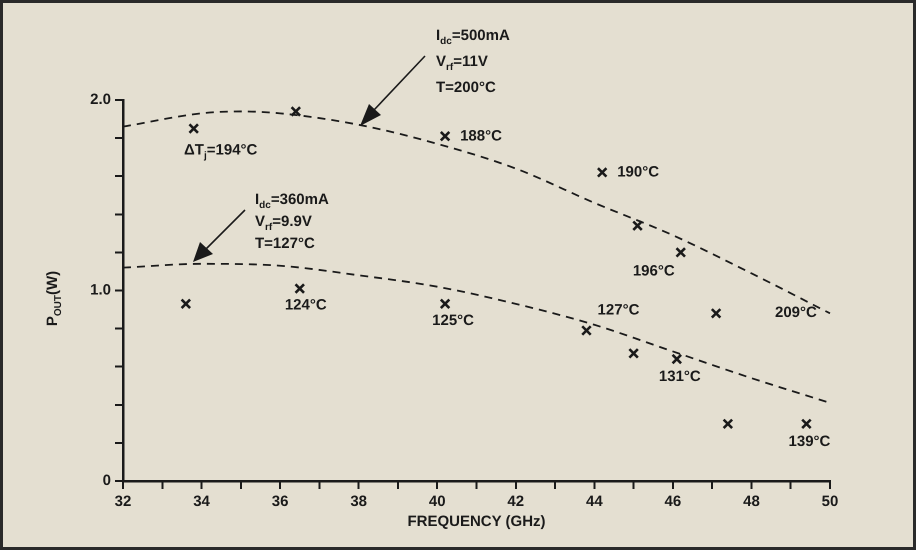 The image size is (916, 550). Describe the element at coordinates (280, 501) in the screenshot. I see `x-tick-label: 36` at that location.